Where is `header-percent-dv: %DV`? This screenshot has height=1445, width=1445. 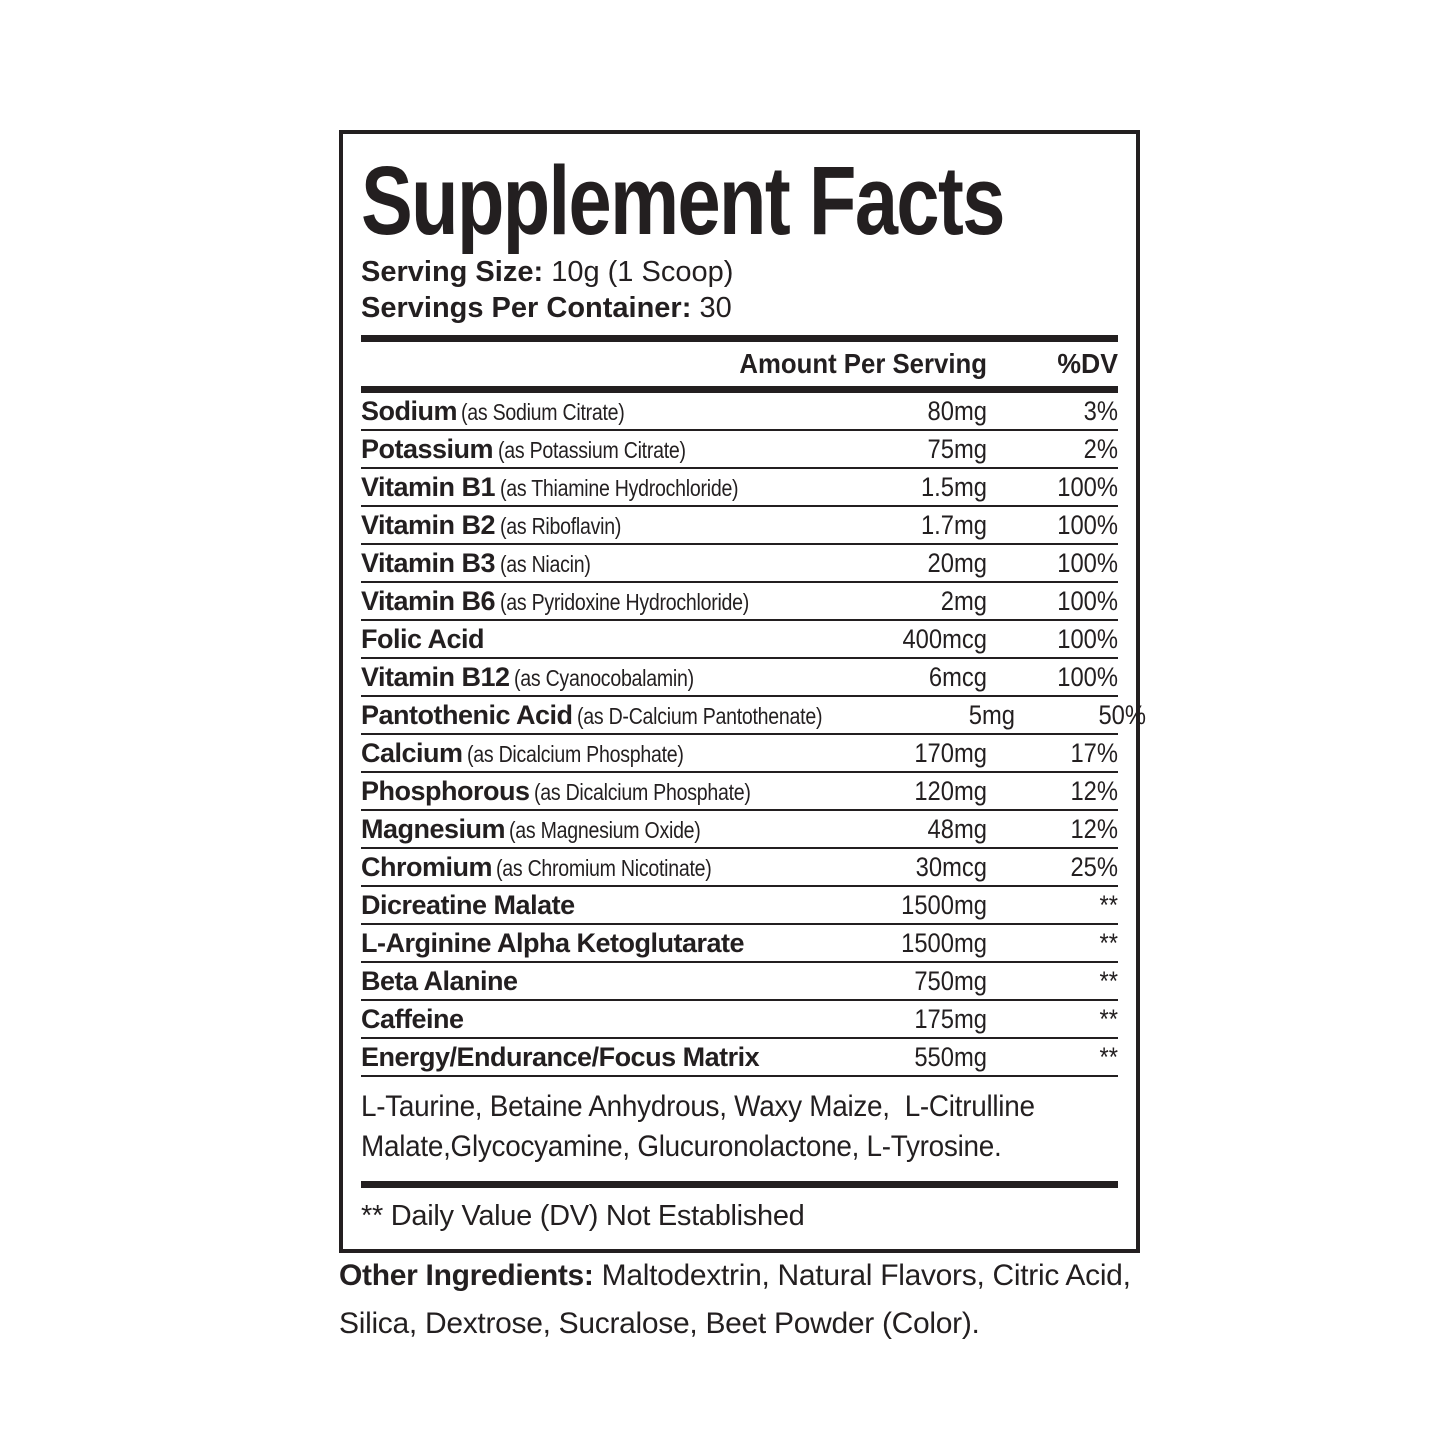
header-percent-dv: %DV is located at coordinates (1087, 363).